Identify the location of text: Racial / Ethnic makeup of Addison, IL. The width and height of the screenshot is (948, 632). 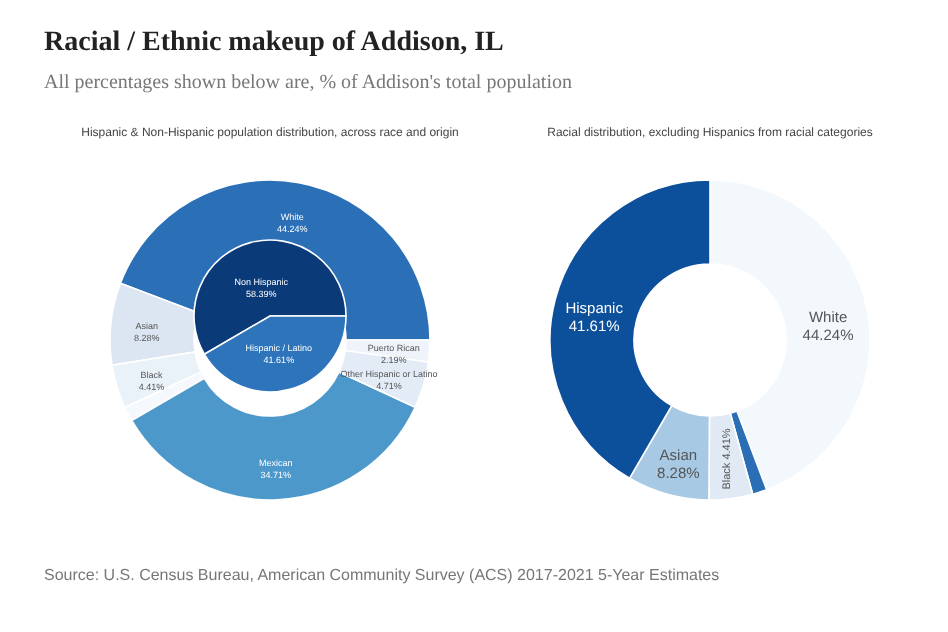
(274, 44).